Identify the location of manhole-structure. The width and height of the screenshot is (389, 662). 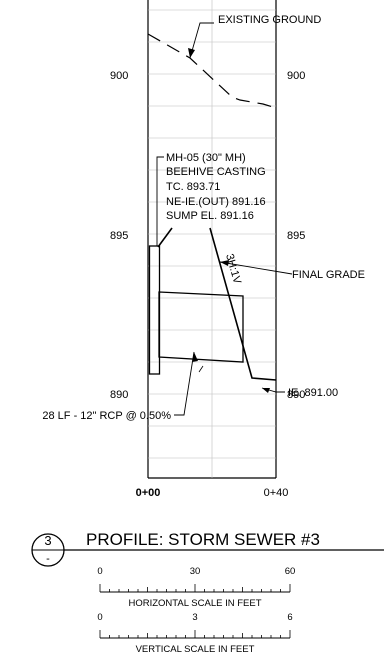
(154, 310).